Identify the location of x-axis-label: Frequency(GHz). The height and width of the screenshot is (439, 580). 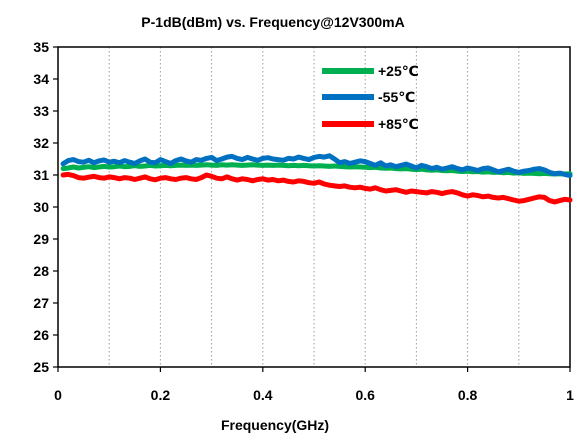
(275, 425).